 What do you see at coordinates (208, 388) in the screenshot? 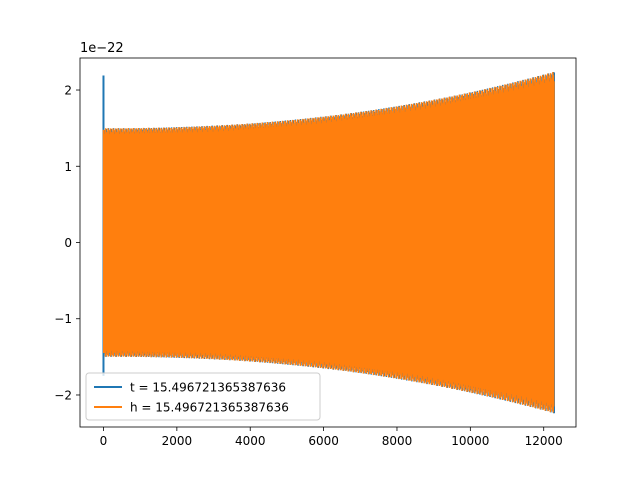
I see `legend-label-1: t = 15.496721365387636` at bounding box center [208, 388].